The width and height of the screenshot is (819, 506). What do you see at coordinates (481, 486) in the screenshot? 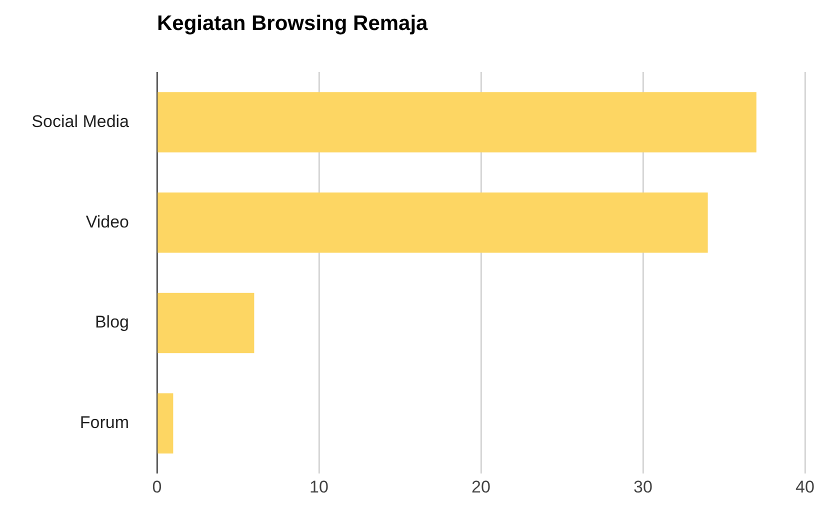
I see `x-tick-label: 20` at bounding box center [481, 486].